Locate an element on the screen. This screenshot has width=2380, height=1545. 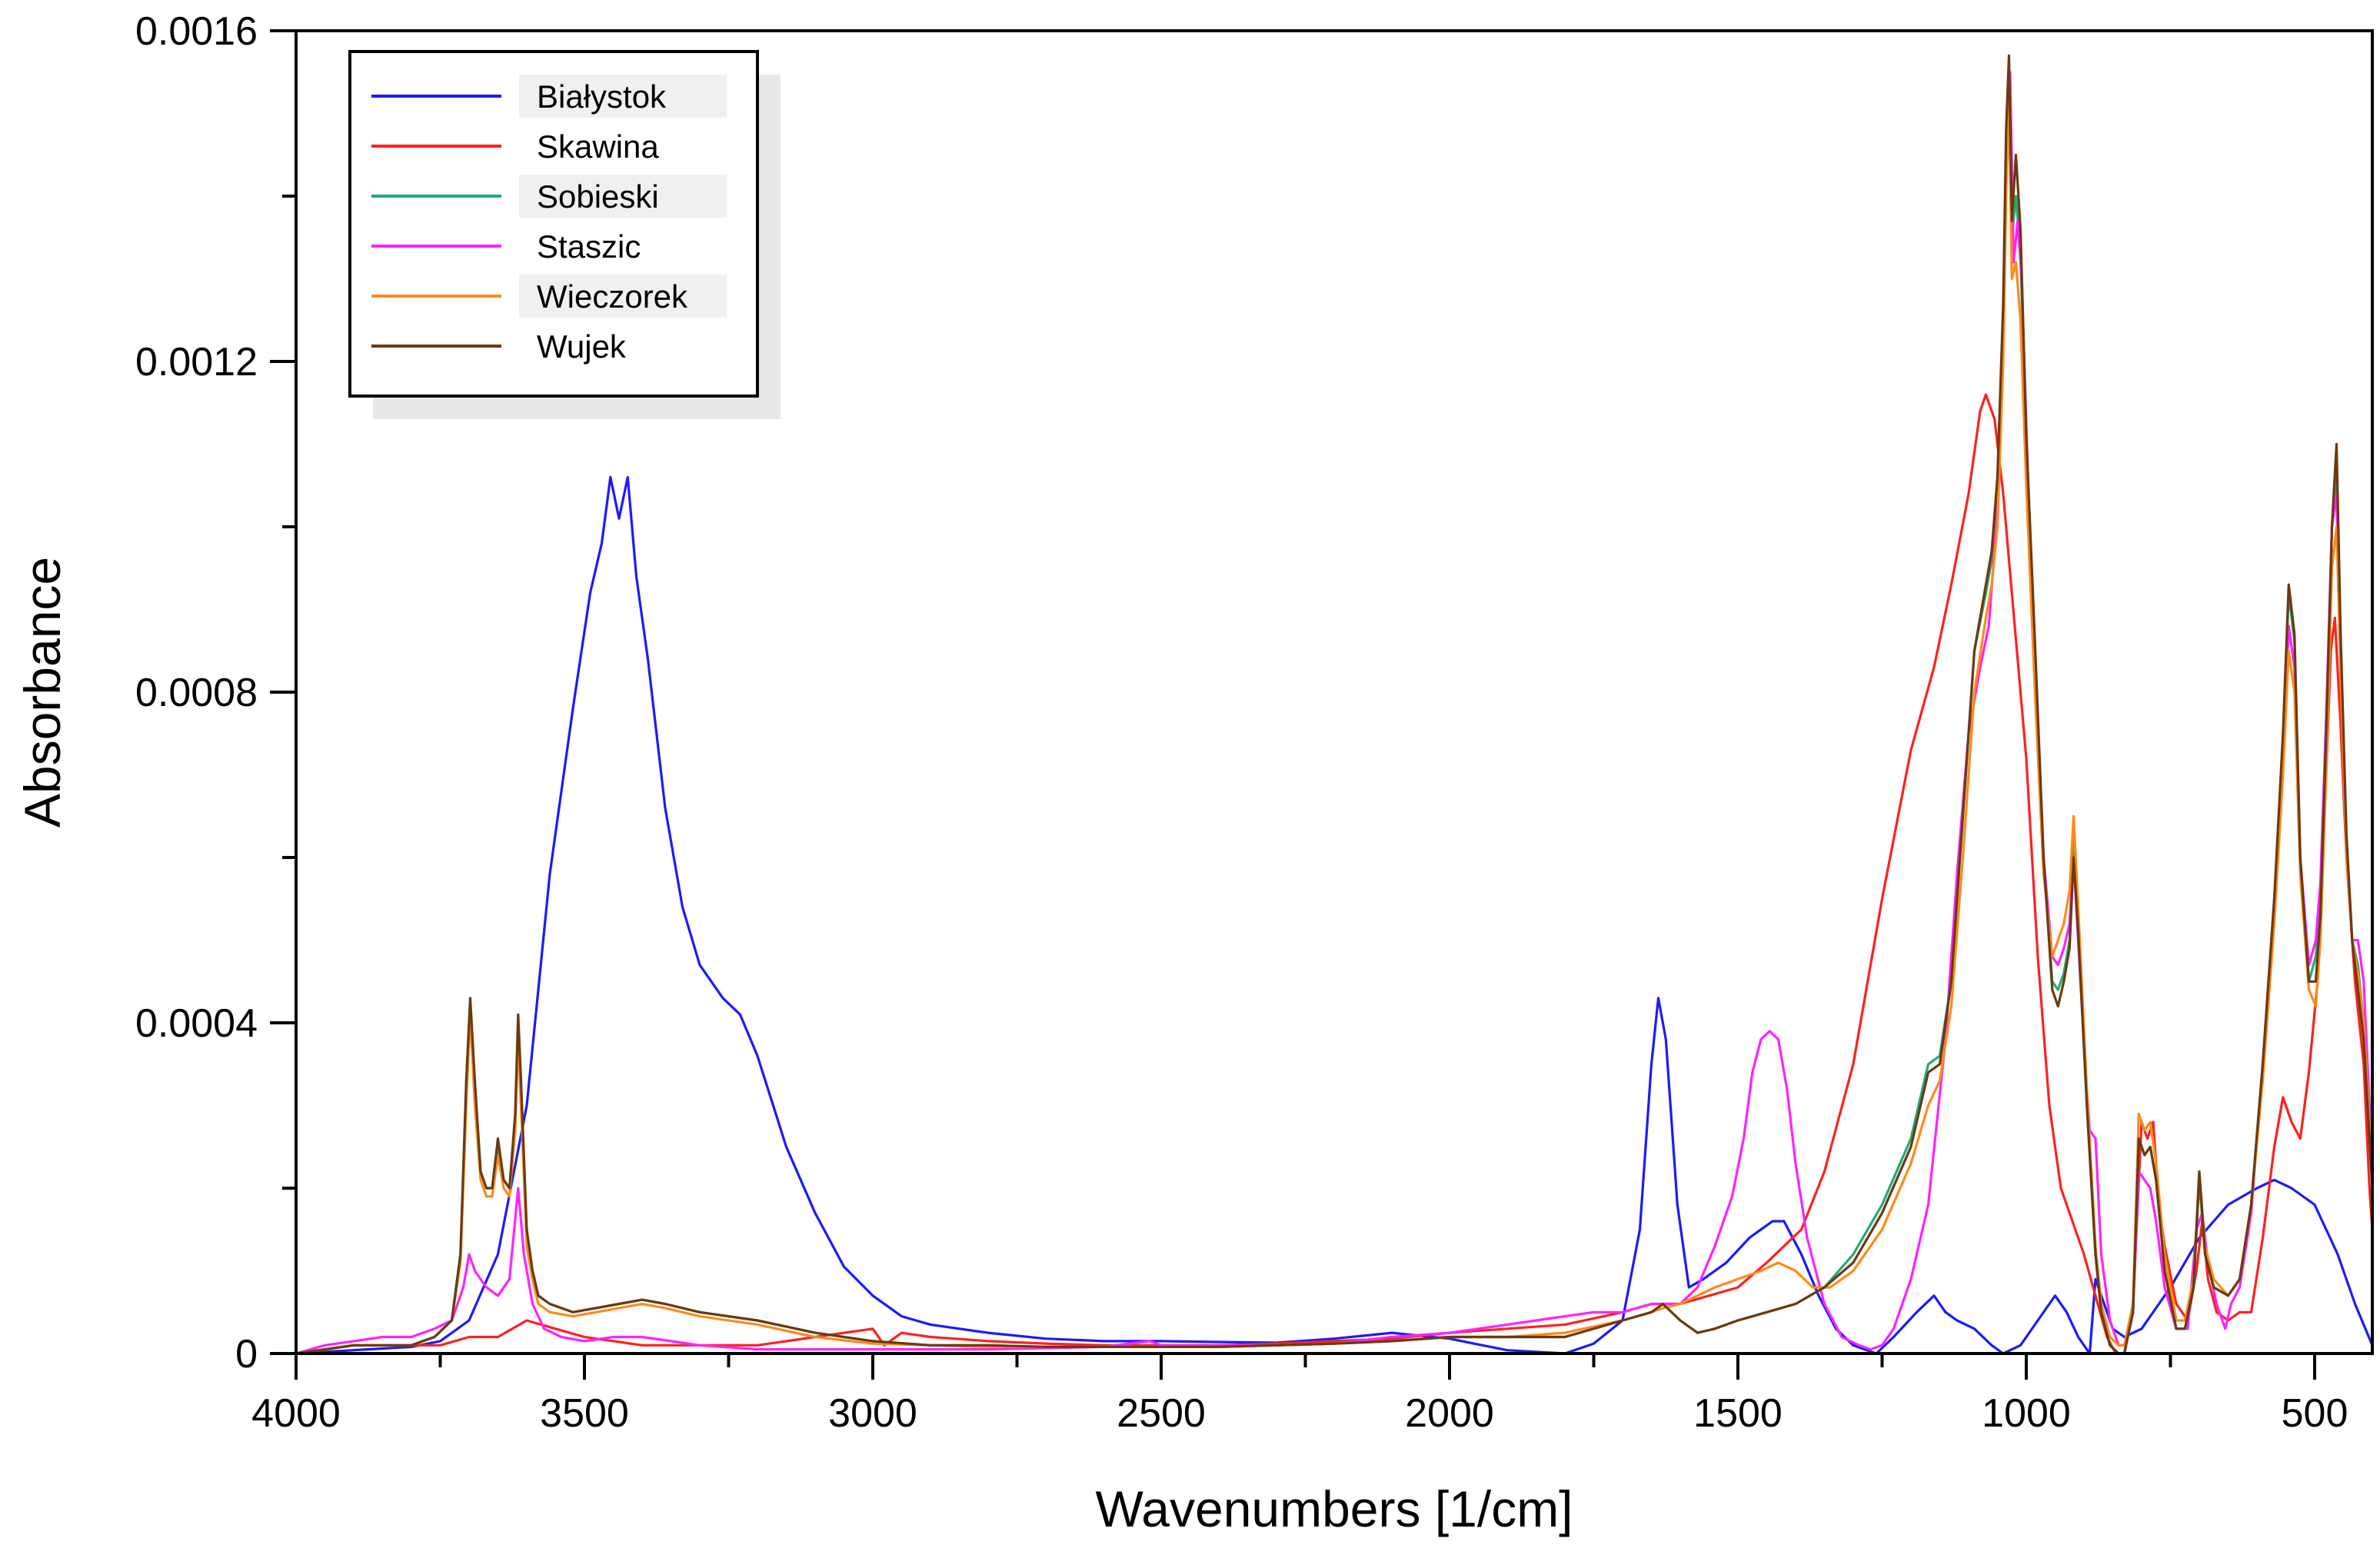
x-tick-label: 1500 is located at coordinates (1738, 1413).